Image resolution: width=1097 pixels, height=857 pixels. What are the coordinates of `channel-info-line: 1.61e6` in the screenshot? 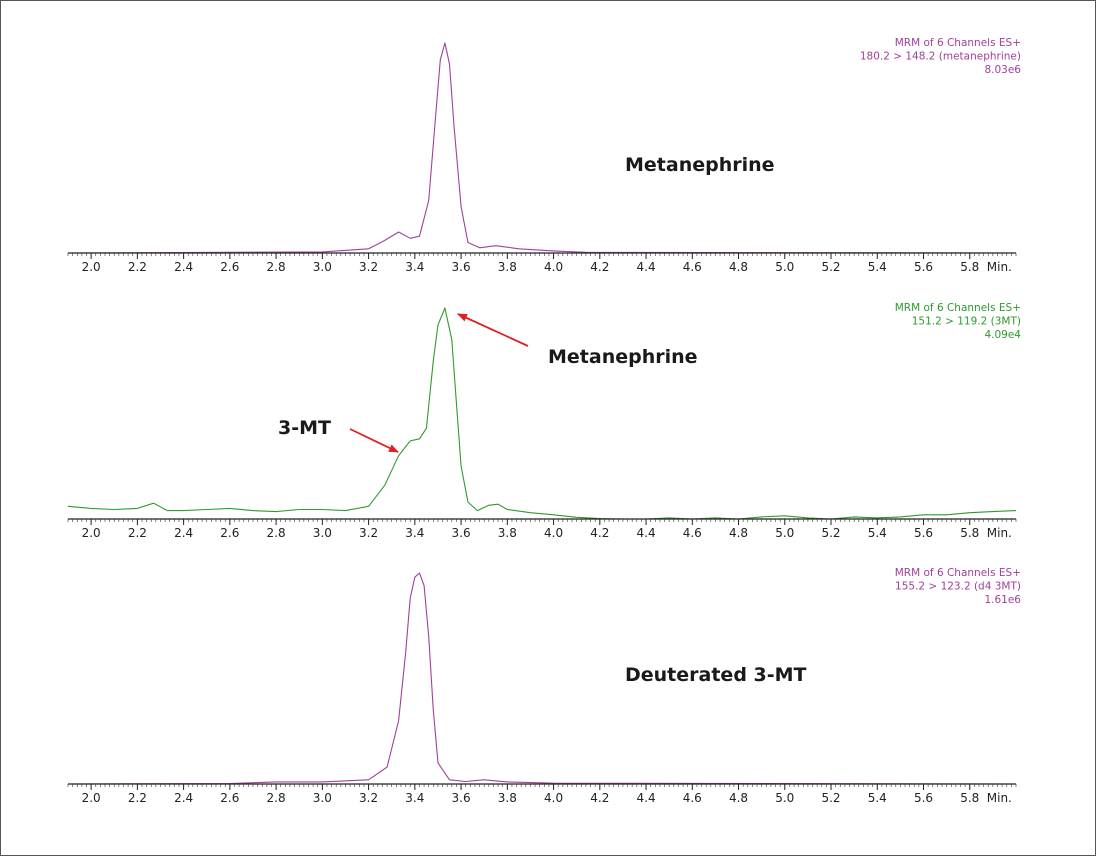 It's located at (1002, 600).